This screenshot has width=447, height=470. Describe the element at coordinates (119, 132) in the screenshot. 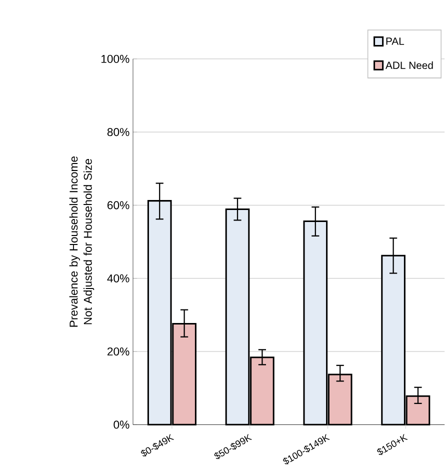

I see `y-tick-label: 80%` at that location.